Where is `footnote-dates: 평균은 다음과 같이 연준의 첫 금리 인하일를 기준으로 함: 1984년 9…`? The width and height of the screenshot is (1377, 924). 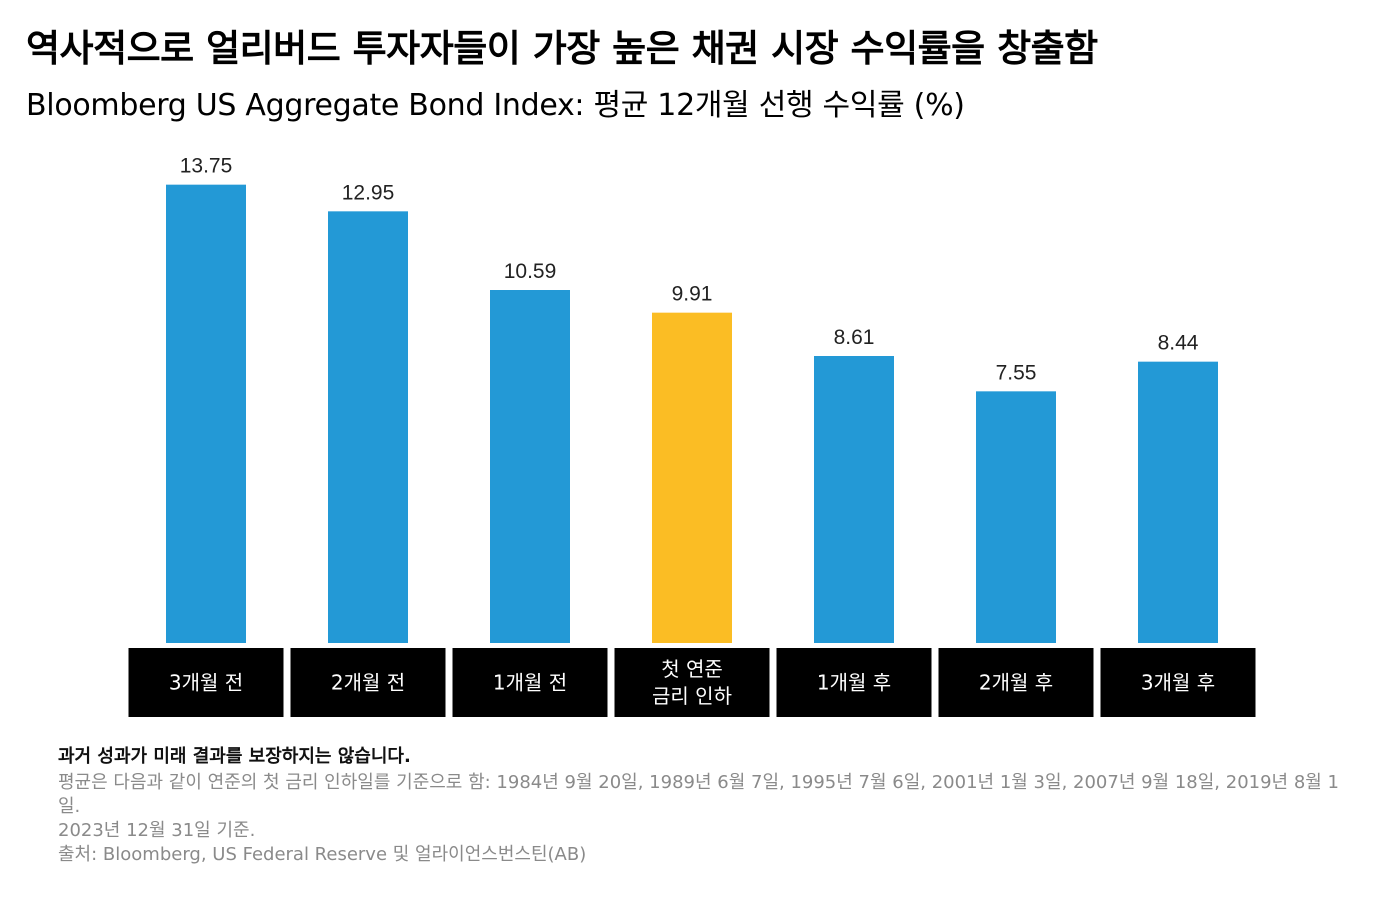
footnote-dates: 평균은 다음과 같이 연준의 첫 금리 인하일를 기준으로 함: 1984년 9… is located at coordinates (699, 794).